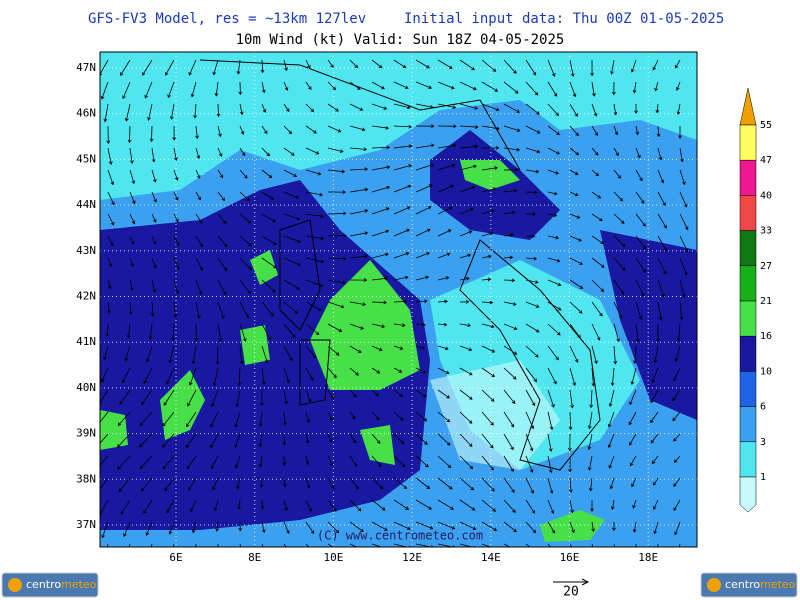 The width and height of the screenshot is (800, 600). What do you see at coordinates (86, 478) in the screenshot?
I see `lat-label: 38N` at bounding box center [86, 478].